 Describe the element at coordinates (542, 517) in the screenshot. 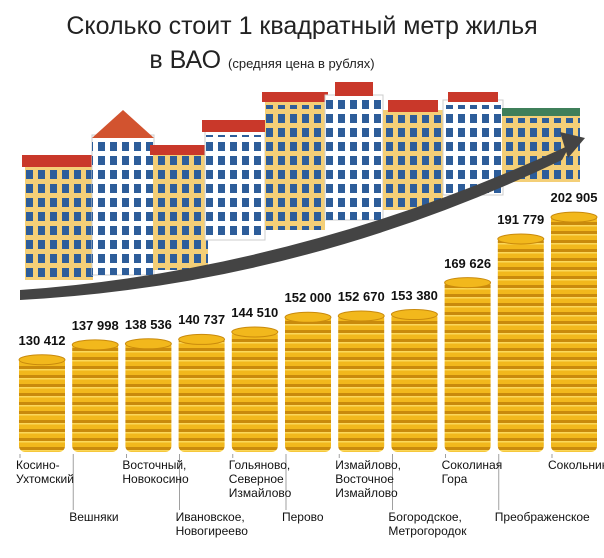

I see `x-tick-label: Преображенское` at that location.